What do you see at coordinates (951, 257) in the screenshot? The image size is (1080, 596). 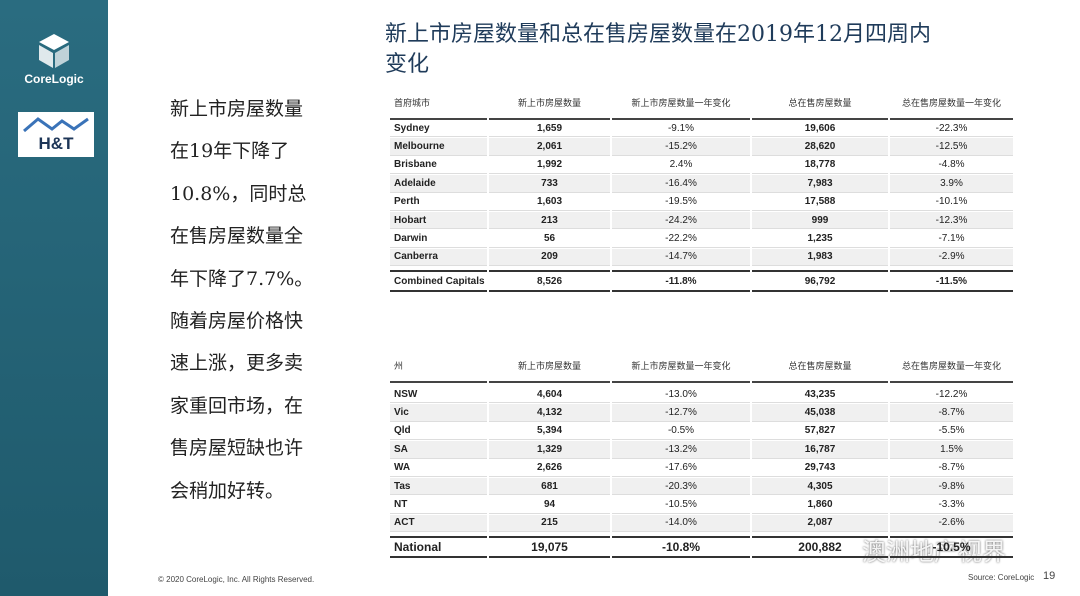 I see `table-cell: -2.9%` at bounding box center [951, 257].